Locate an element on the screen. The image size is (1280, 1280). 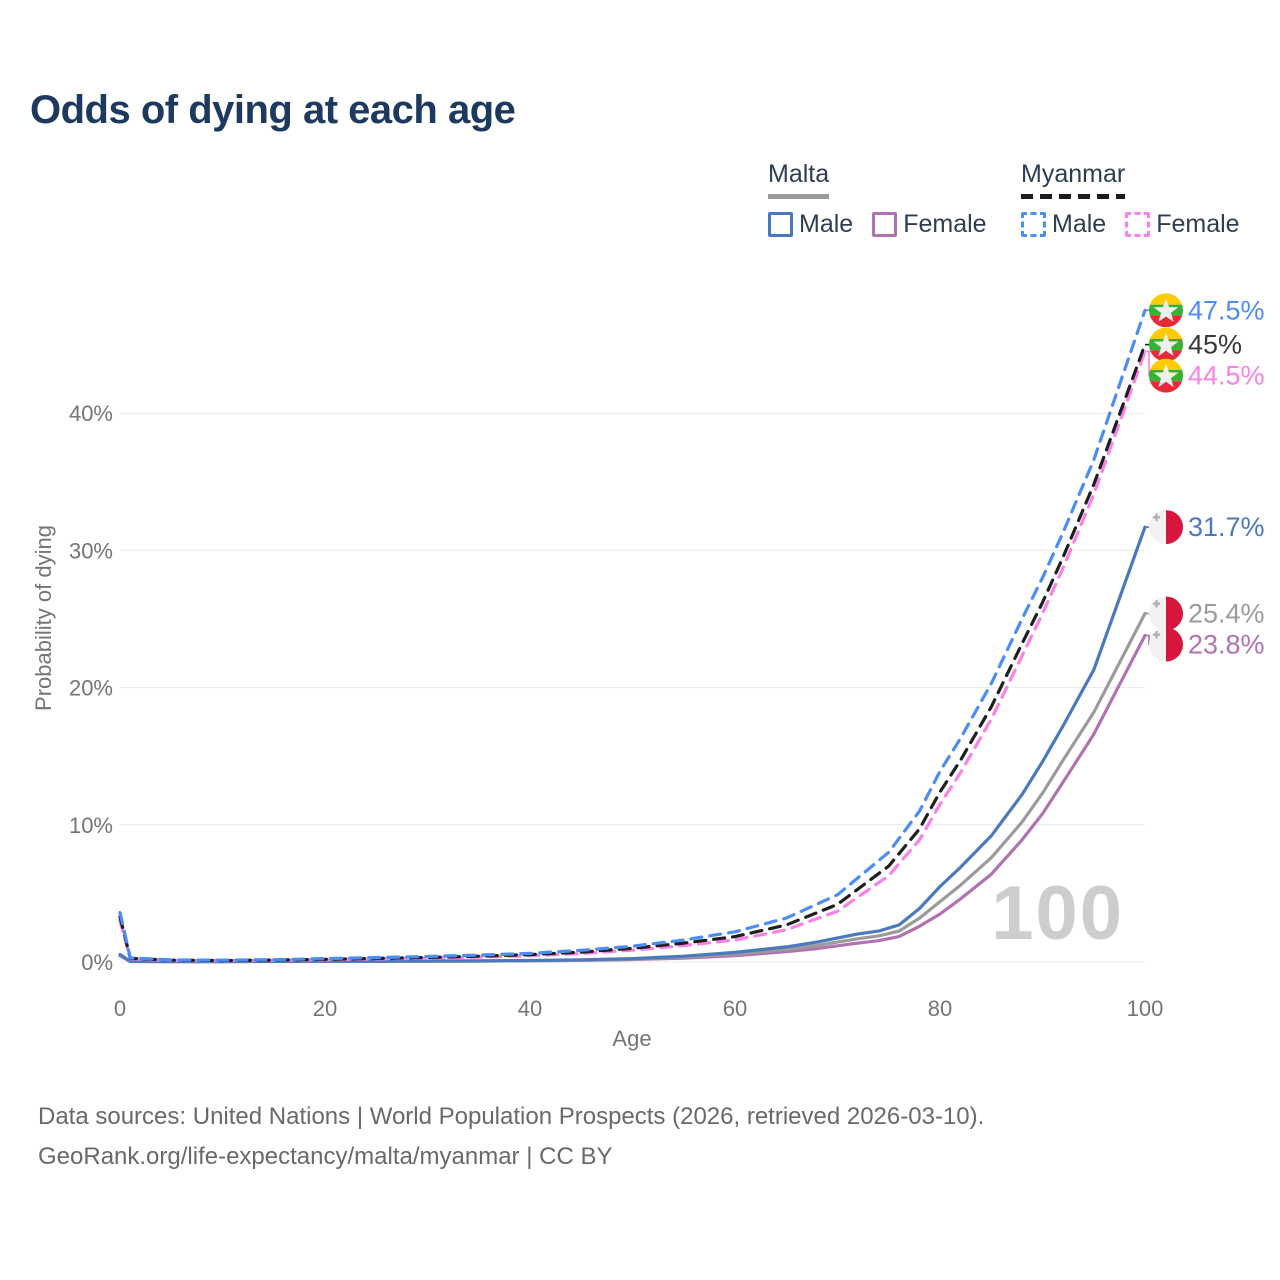
end-value-label-malta-female: 23.8% is located at coordinates (1226, 645).